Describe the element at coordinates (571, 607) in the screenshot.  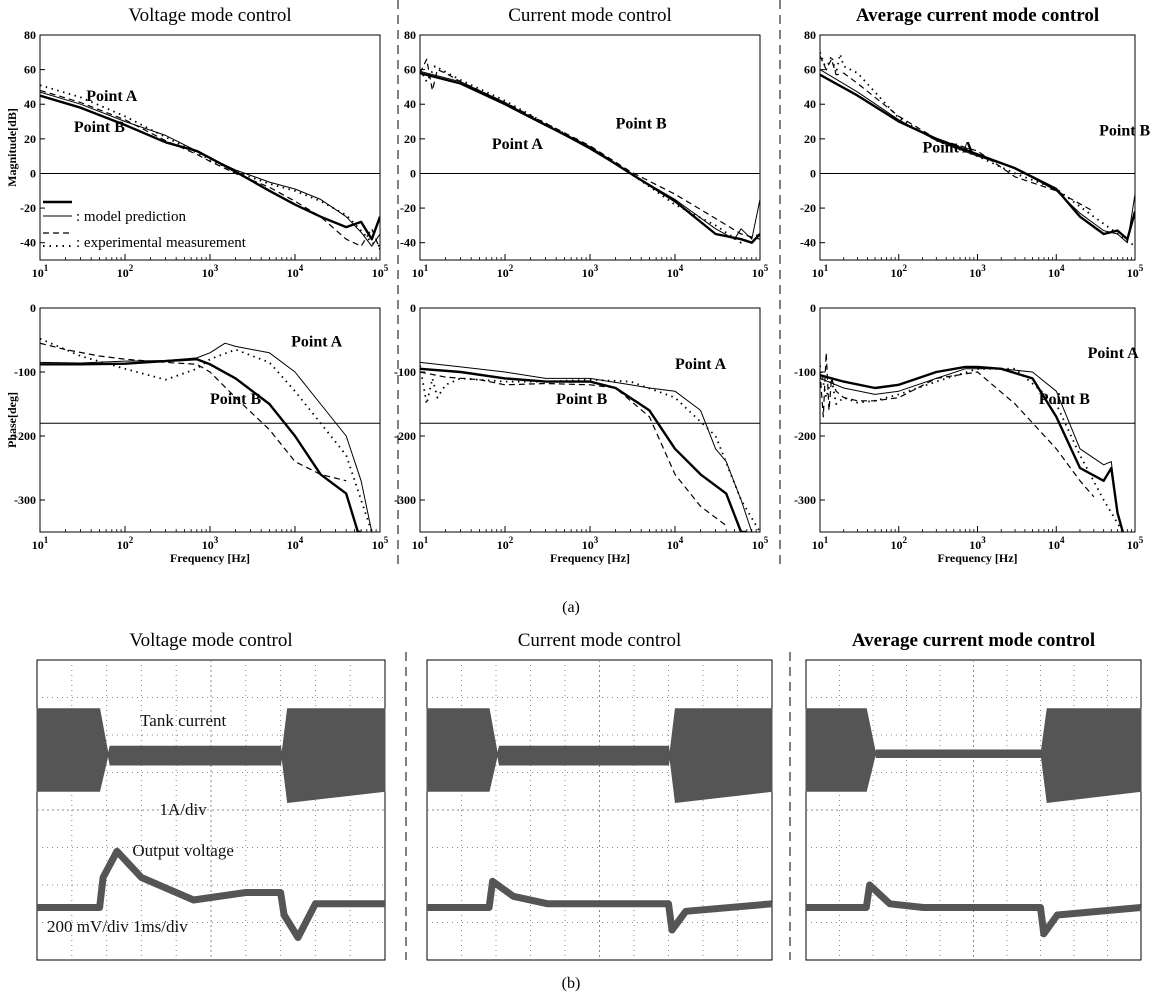
I see `caption-a: (a)` at that location.